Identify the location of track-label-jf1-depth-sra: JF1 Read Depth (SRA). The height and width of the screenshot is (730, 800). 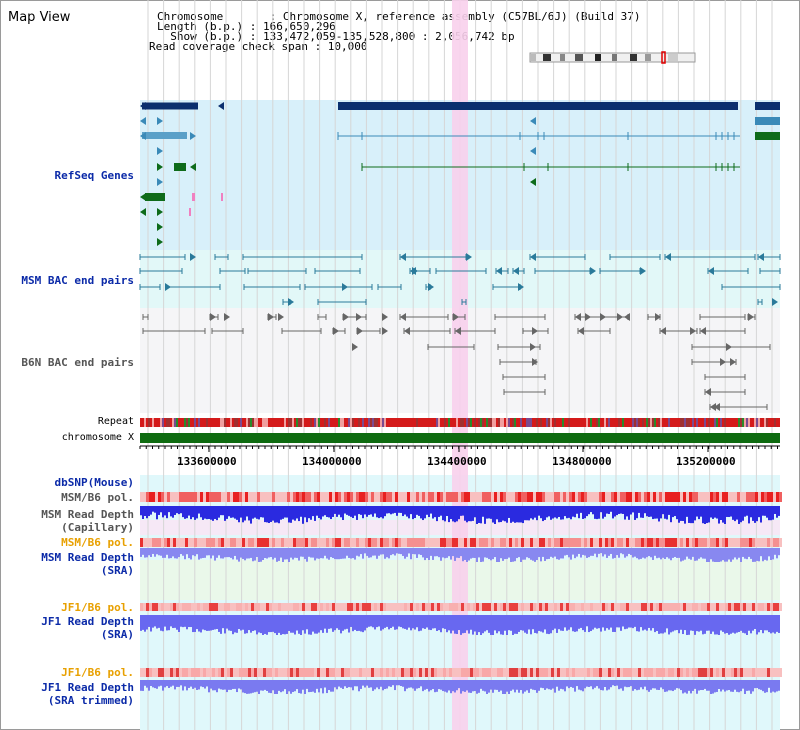
(87, 628).